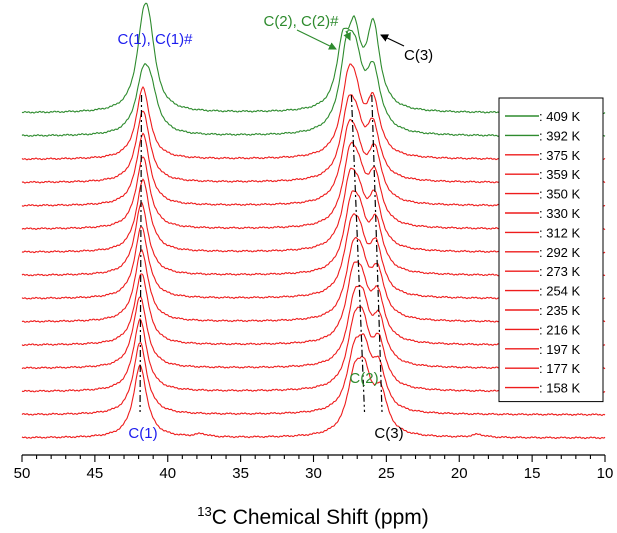 Image resolution: width=617 pixels, height=533 pixels. What do you see at coordinates (386, 473) in the screenshot?
I see `x-tick-label: 25` at bounding box center [386, 473].